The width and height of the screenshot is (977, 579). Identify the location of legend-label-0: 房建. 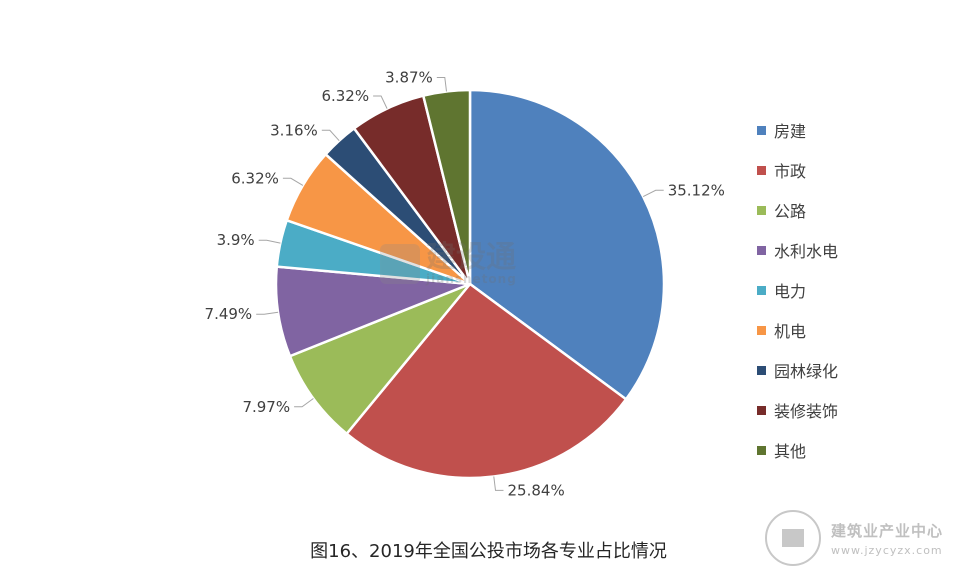
(790, 131).